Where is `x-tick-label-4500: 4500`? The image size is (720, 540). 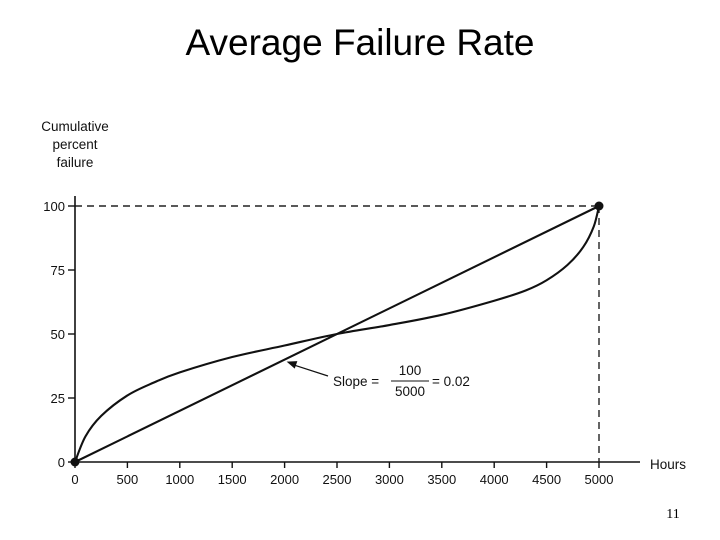
x-tick-label-4500: 4500 is located at coordinates (546, 479).